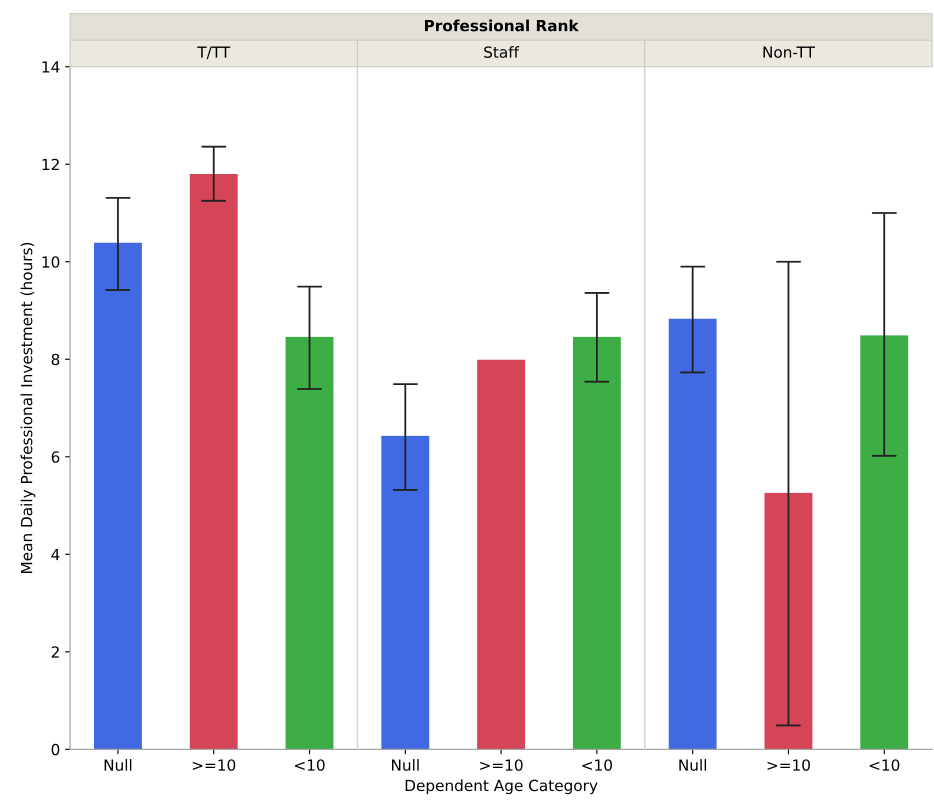 The height and width of the screenshot is (804, 934). I want to click on text: Non-TT, so click(789, 52).